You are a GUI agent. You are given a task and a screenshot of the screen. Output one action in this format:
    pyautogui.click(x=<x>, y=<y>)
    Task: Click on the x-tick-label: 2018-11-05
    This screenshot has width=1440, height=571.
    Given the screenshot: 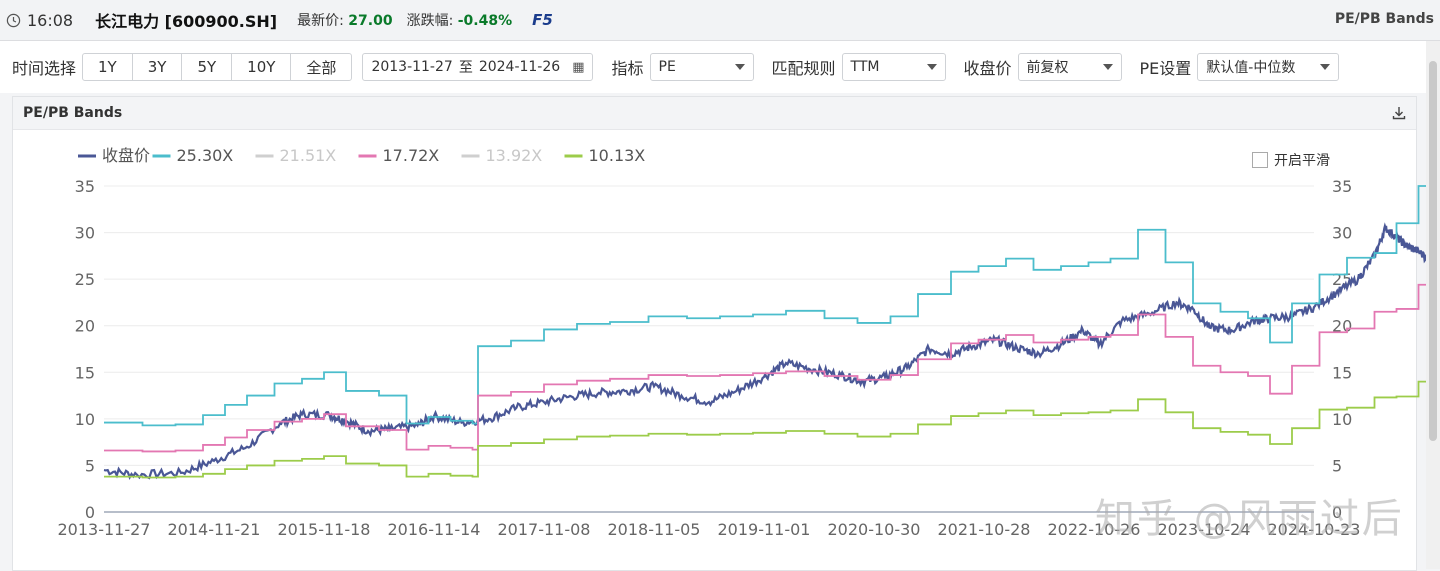 What is the action you would take?
    pyautogui.click(x=654, y=529)
    